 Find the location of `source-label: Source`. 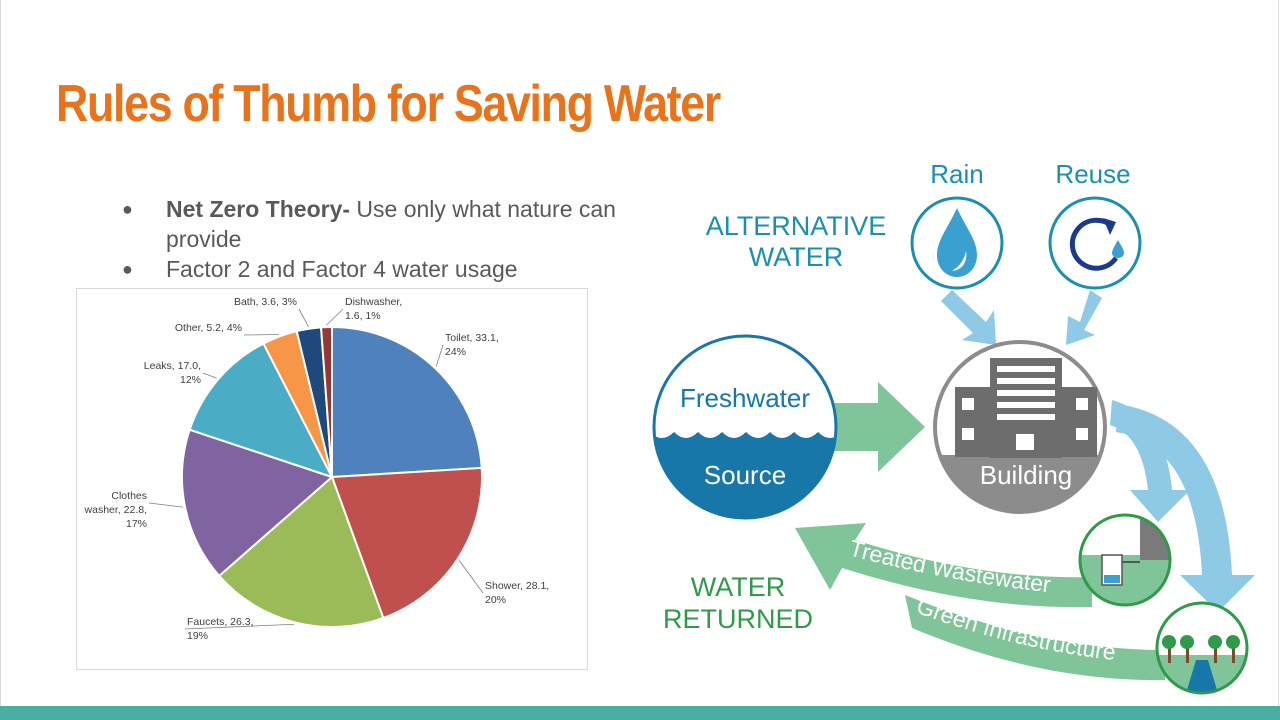

source-label: Source is located at coordinates (745, 475).